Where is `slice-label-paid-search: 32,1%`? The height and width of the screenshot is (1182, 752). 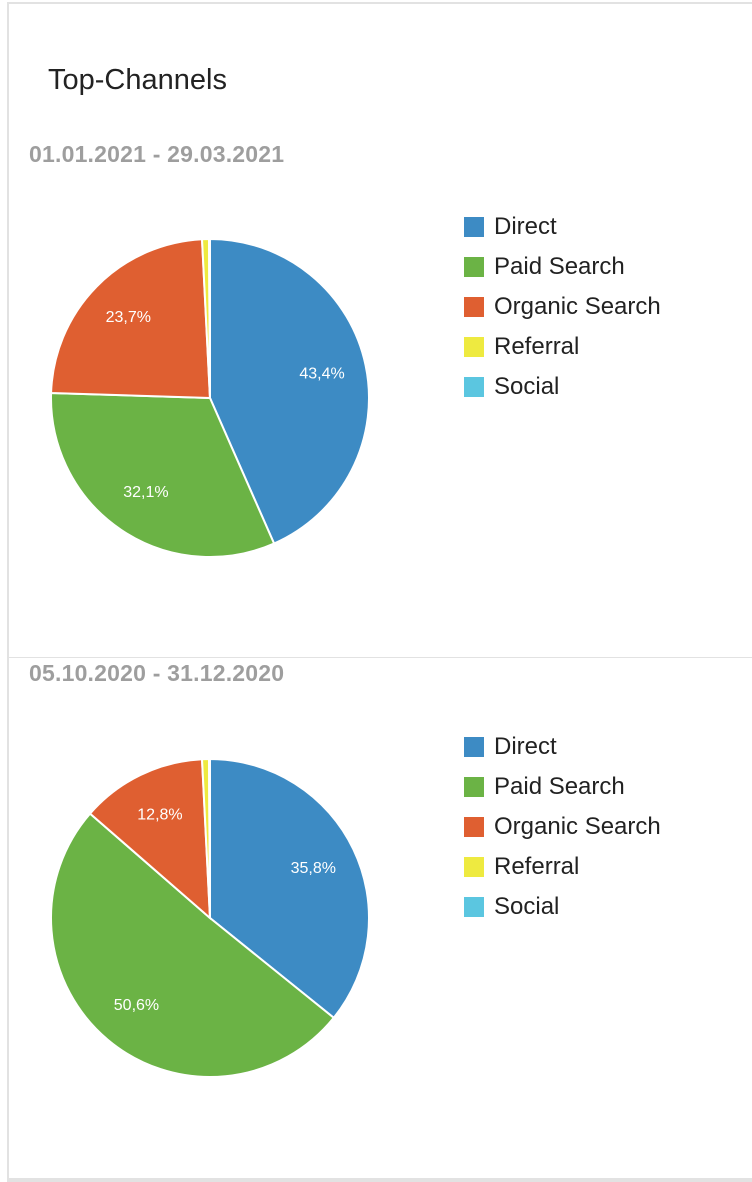
slice-label-paid-search: 32,1% is located at coordinates (145, 492).